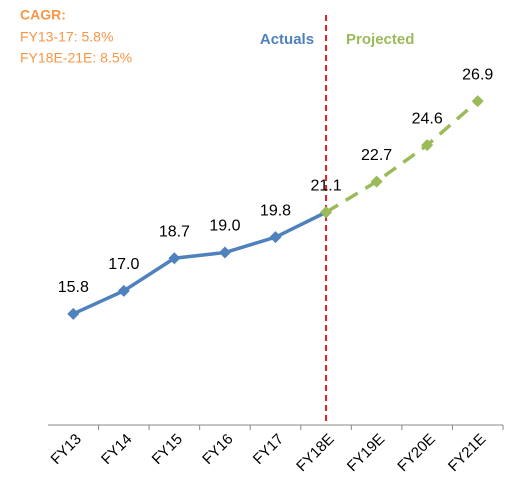 The height and width of the screenshot is (495, 514). Describe the element at coordinates (275, 210) in the screenshot. I see `data-label: 19.8` at that location.